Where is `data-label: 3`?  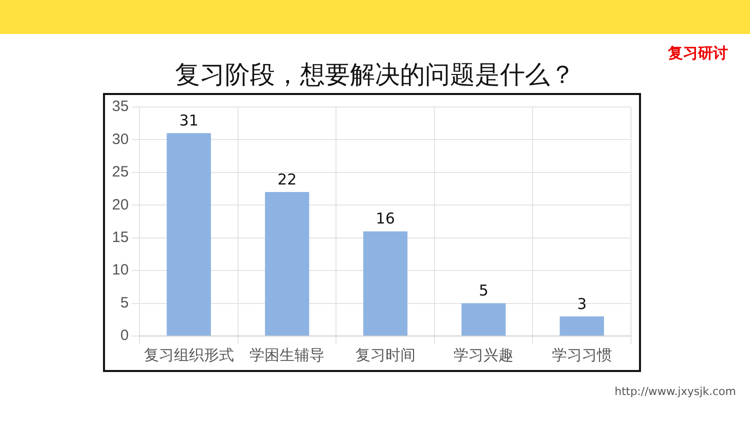
data-label: 3 is located at coordinates (582, 303).